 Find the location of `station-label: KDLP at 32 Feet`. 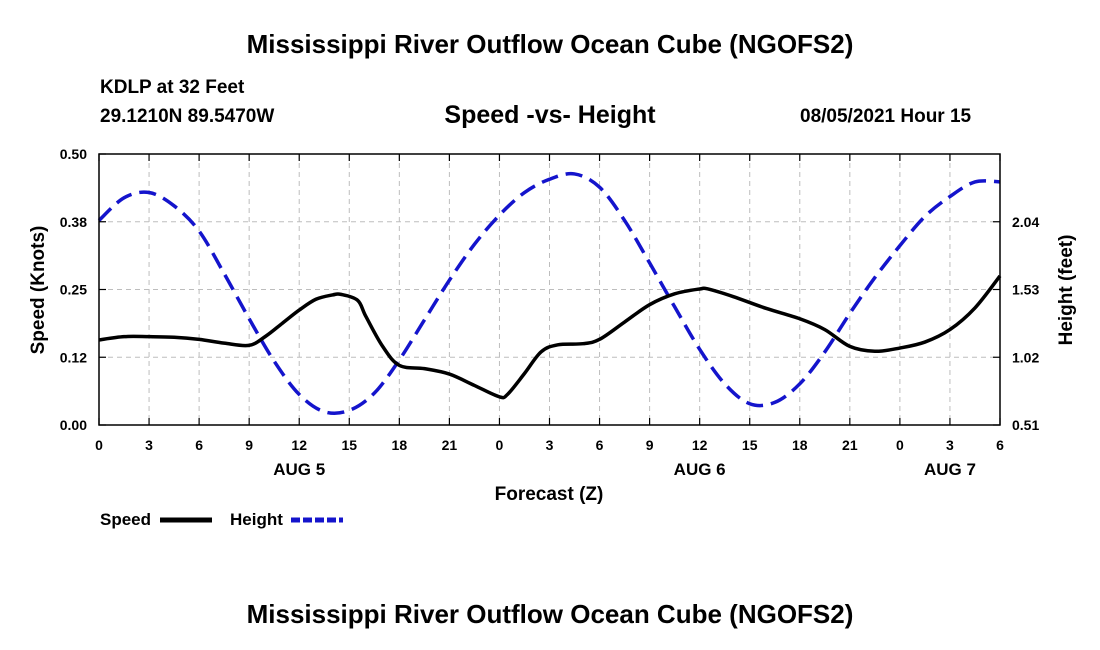

station-label: KDLP at 32 Feet is located at coordinates (172, 87).